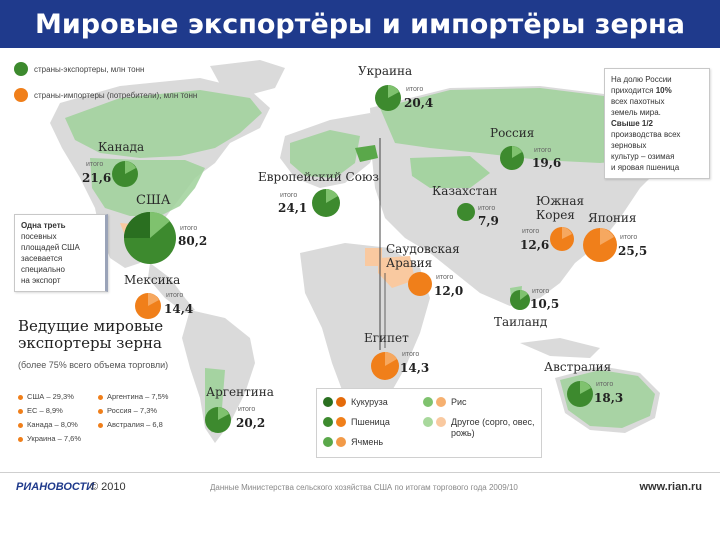  I want to click on value-ukraine: 20,4, so click(419, 103).